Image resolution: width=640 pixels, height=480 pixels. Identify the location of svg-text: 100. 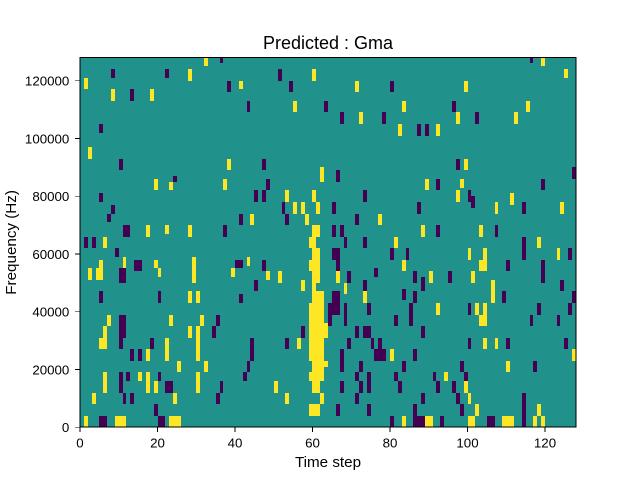
(467, 443).